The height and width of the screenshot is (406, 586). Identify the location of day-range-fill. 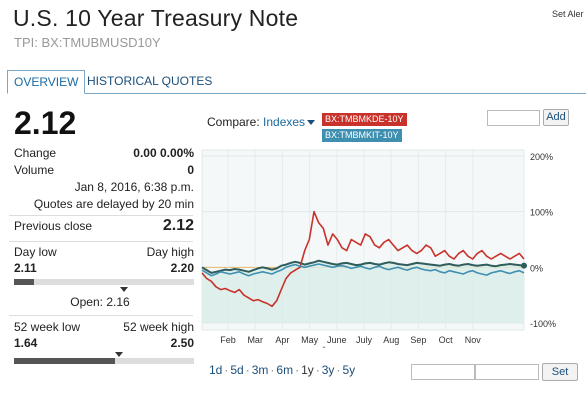
(24, 282).